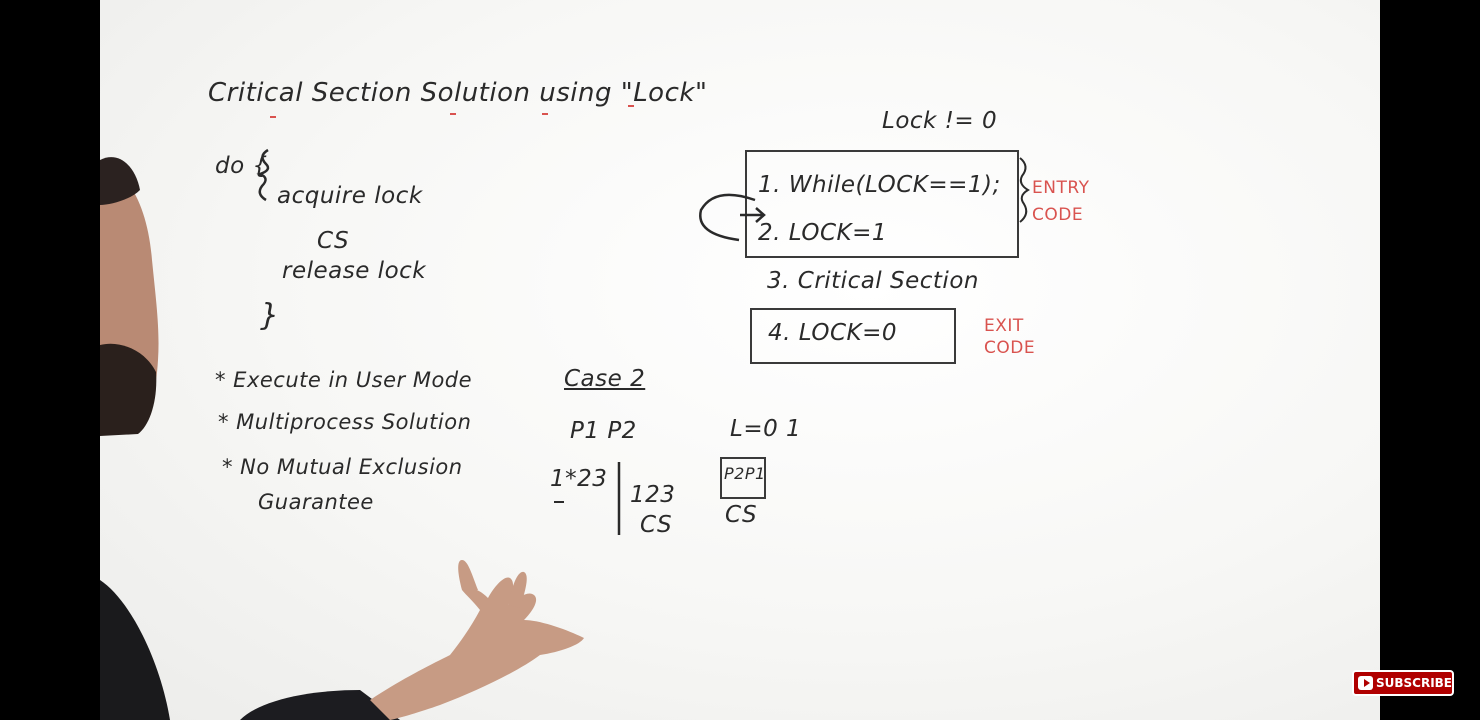 This screenshot has width=1480, height=720. Describe the element at coordinates (354, 271) in the screenshot. I see `code-release-lock: release lock` at that location.